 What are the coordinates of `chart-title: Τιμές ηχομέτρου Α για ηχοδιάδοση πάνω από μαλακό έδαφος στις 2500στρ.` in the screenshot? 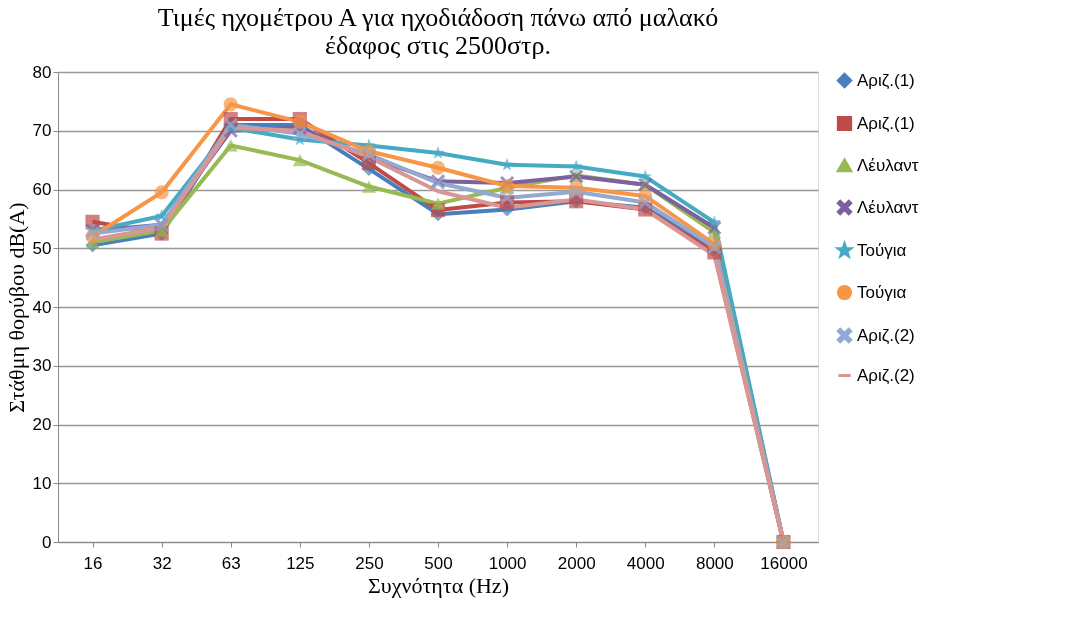 It's located at (438, 31).